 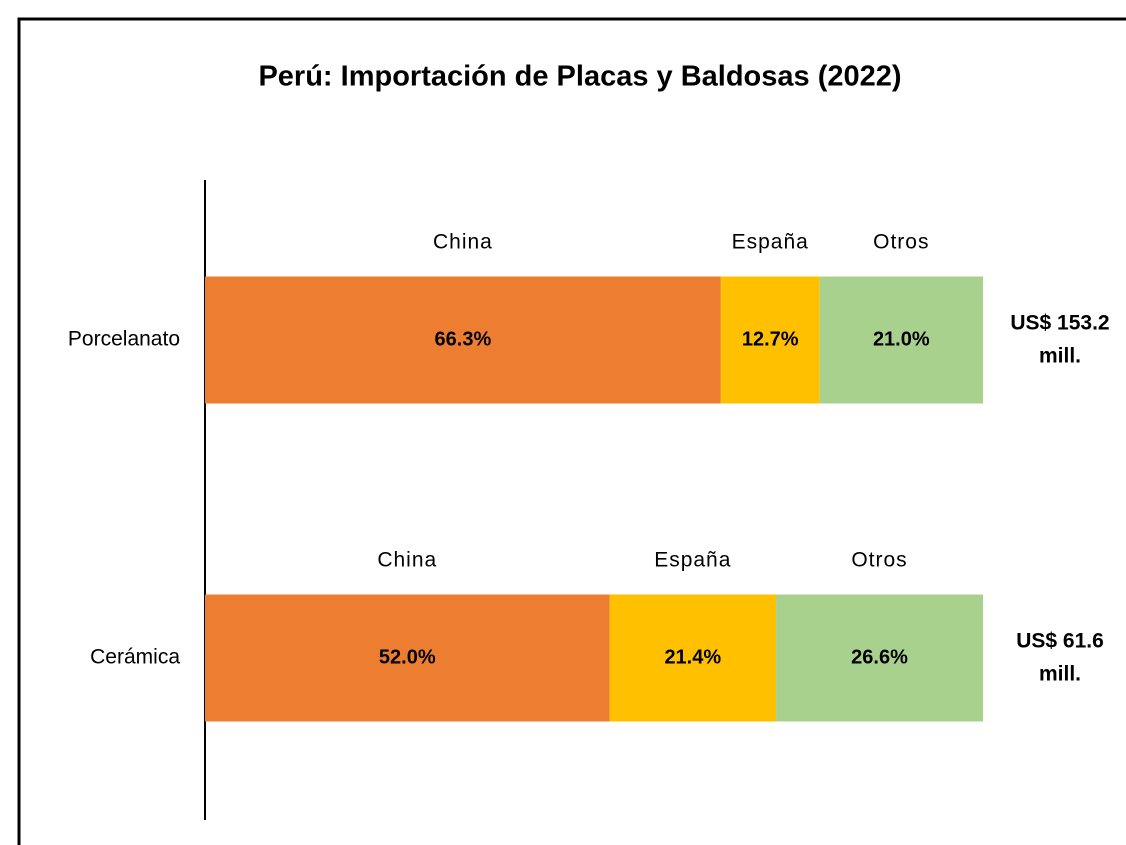 I want to click on category-label: Porcelanato, so click(x=124, y=339).